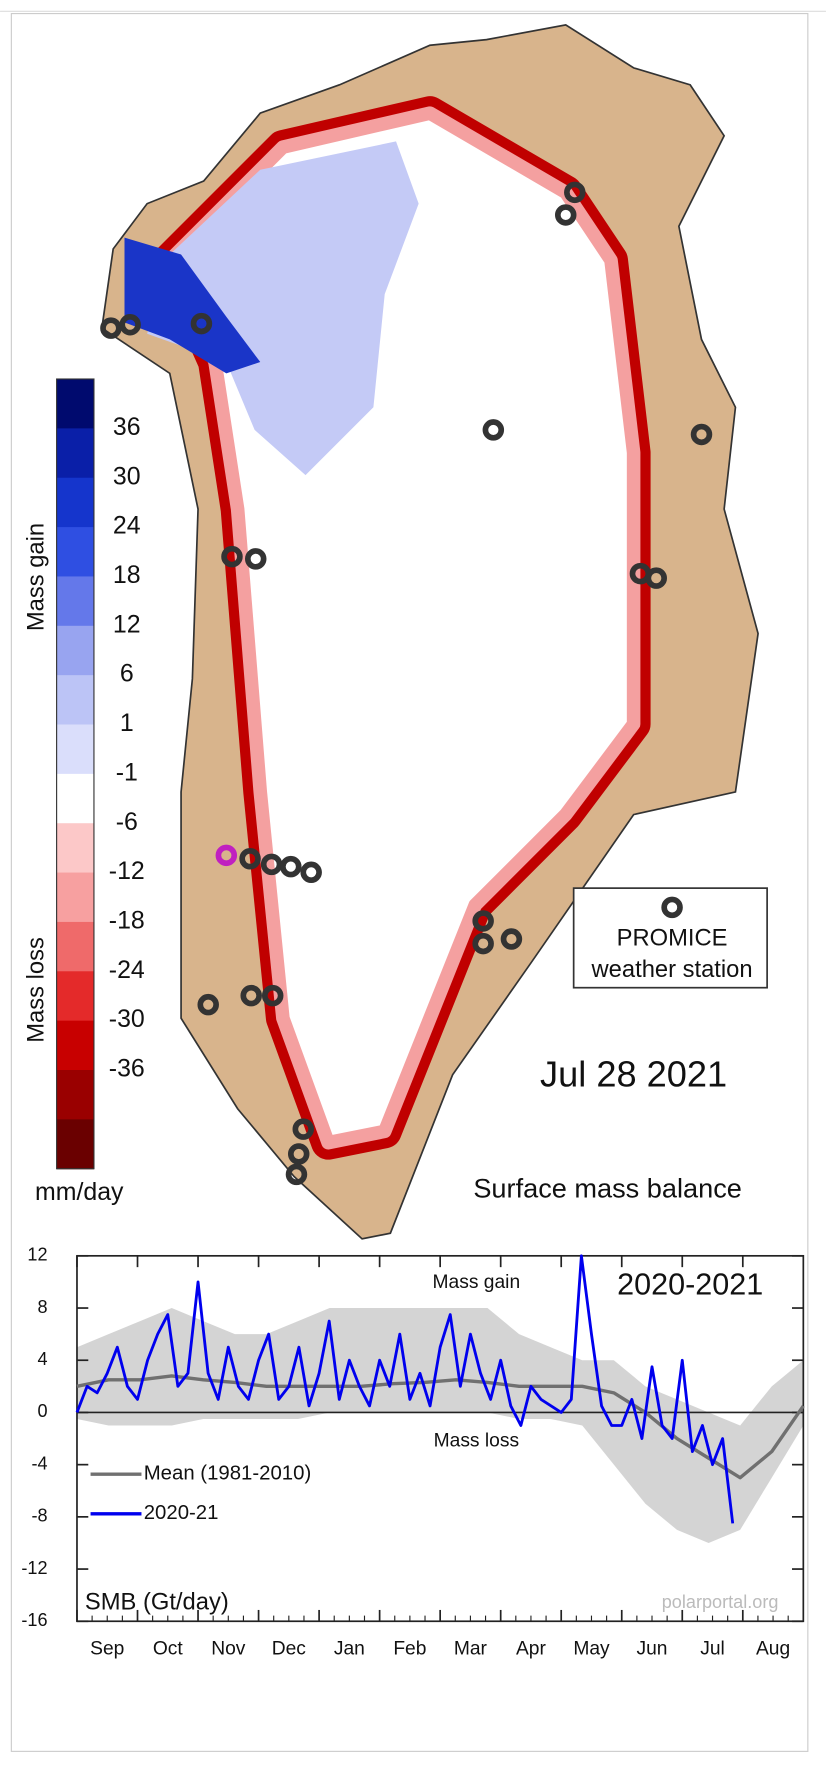  Describe the element at coordinates (192, 305) in the screenshot. I see `gain-strong` at that location.